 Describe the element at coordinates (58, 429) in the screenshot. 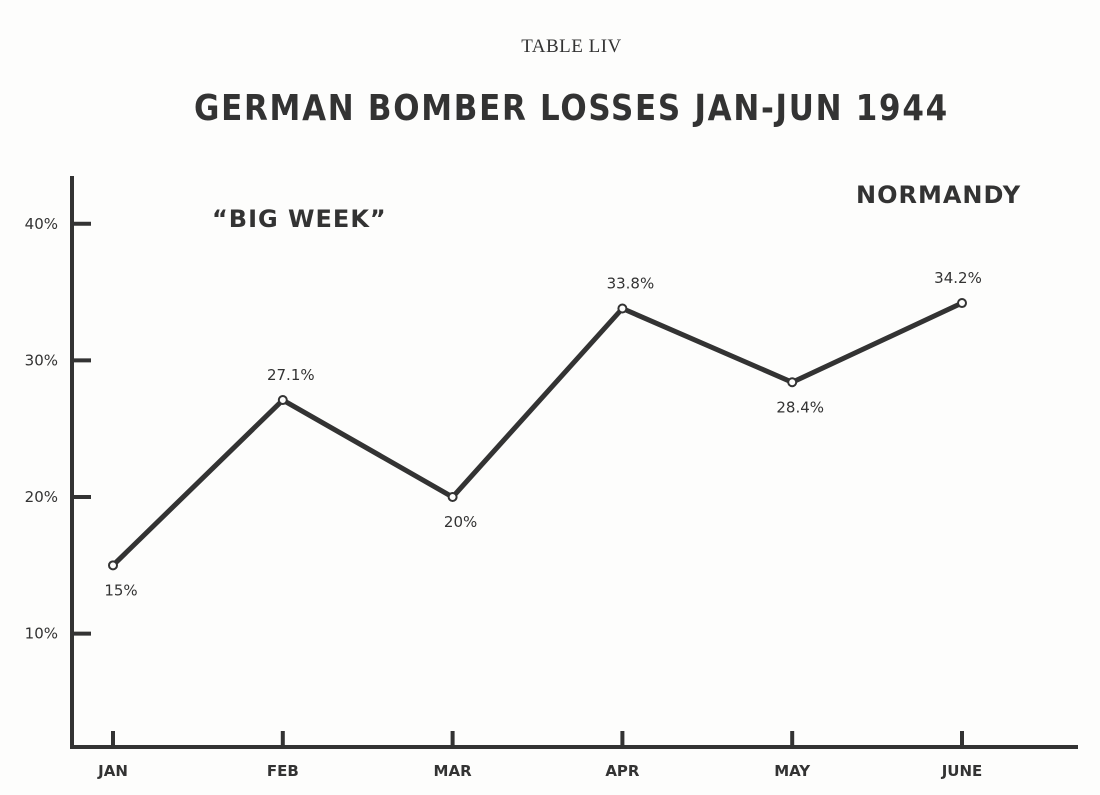

I see `y-tick-group: 10% 20% 30% 40%` at that location.